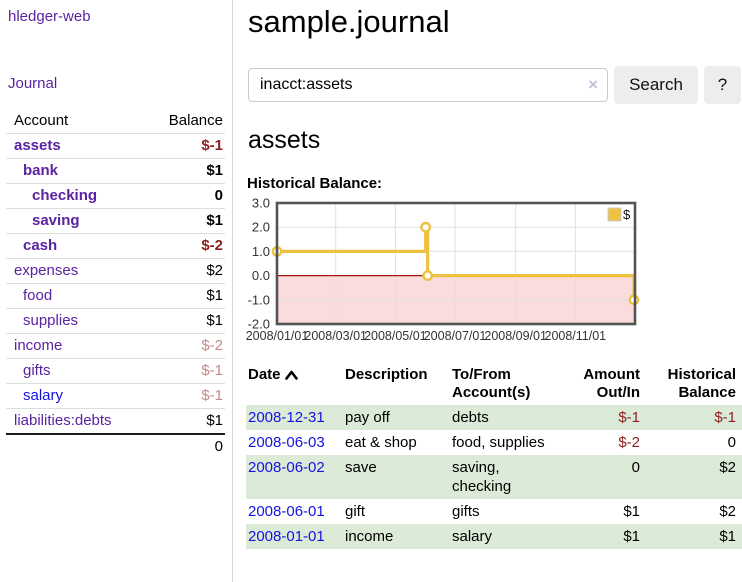 The height and width of the screenshot is (582, 742). Describe the element at coordinates (184, 121) in the screenshot. I see `balance-column-header: Balance` at that location.